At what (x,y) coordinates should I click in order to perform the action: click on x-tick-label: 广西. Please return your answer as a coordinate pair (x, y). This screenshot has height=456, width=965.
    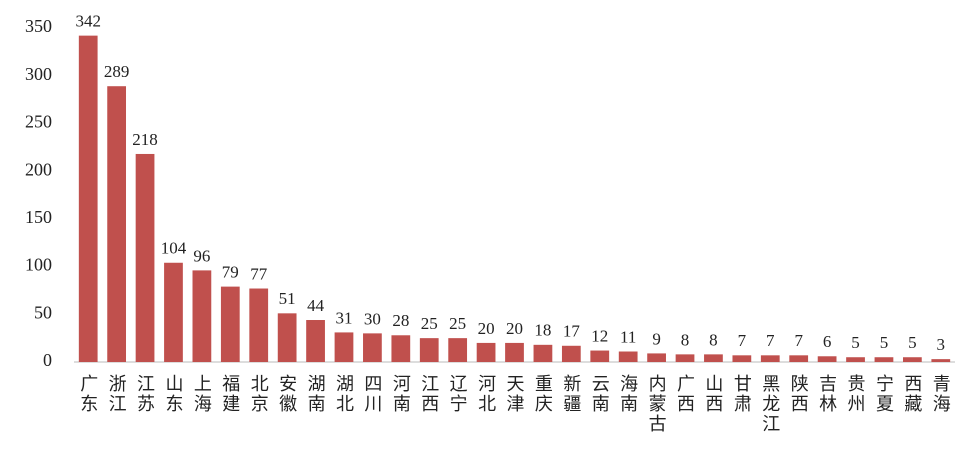
    Looking at the image, I should click on (685, 394).